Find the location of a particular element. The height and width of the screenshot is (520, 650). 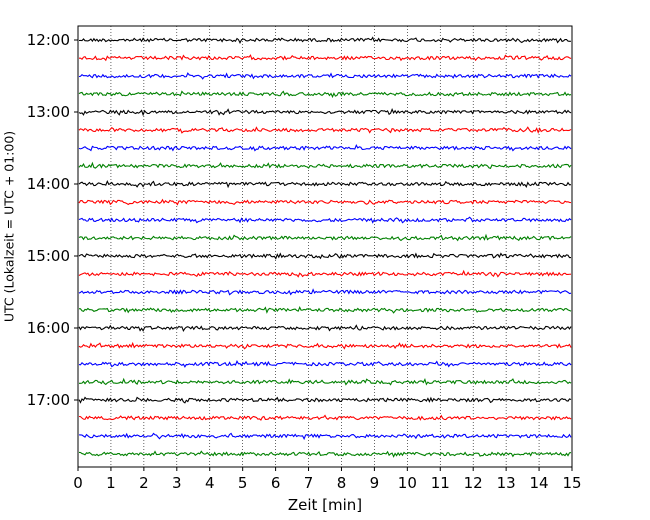

x-tick-label: 5 is located at coordinates (243, 483).